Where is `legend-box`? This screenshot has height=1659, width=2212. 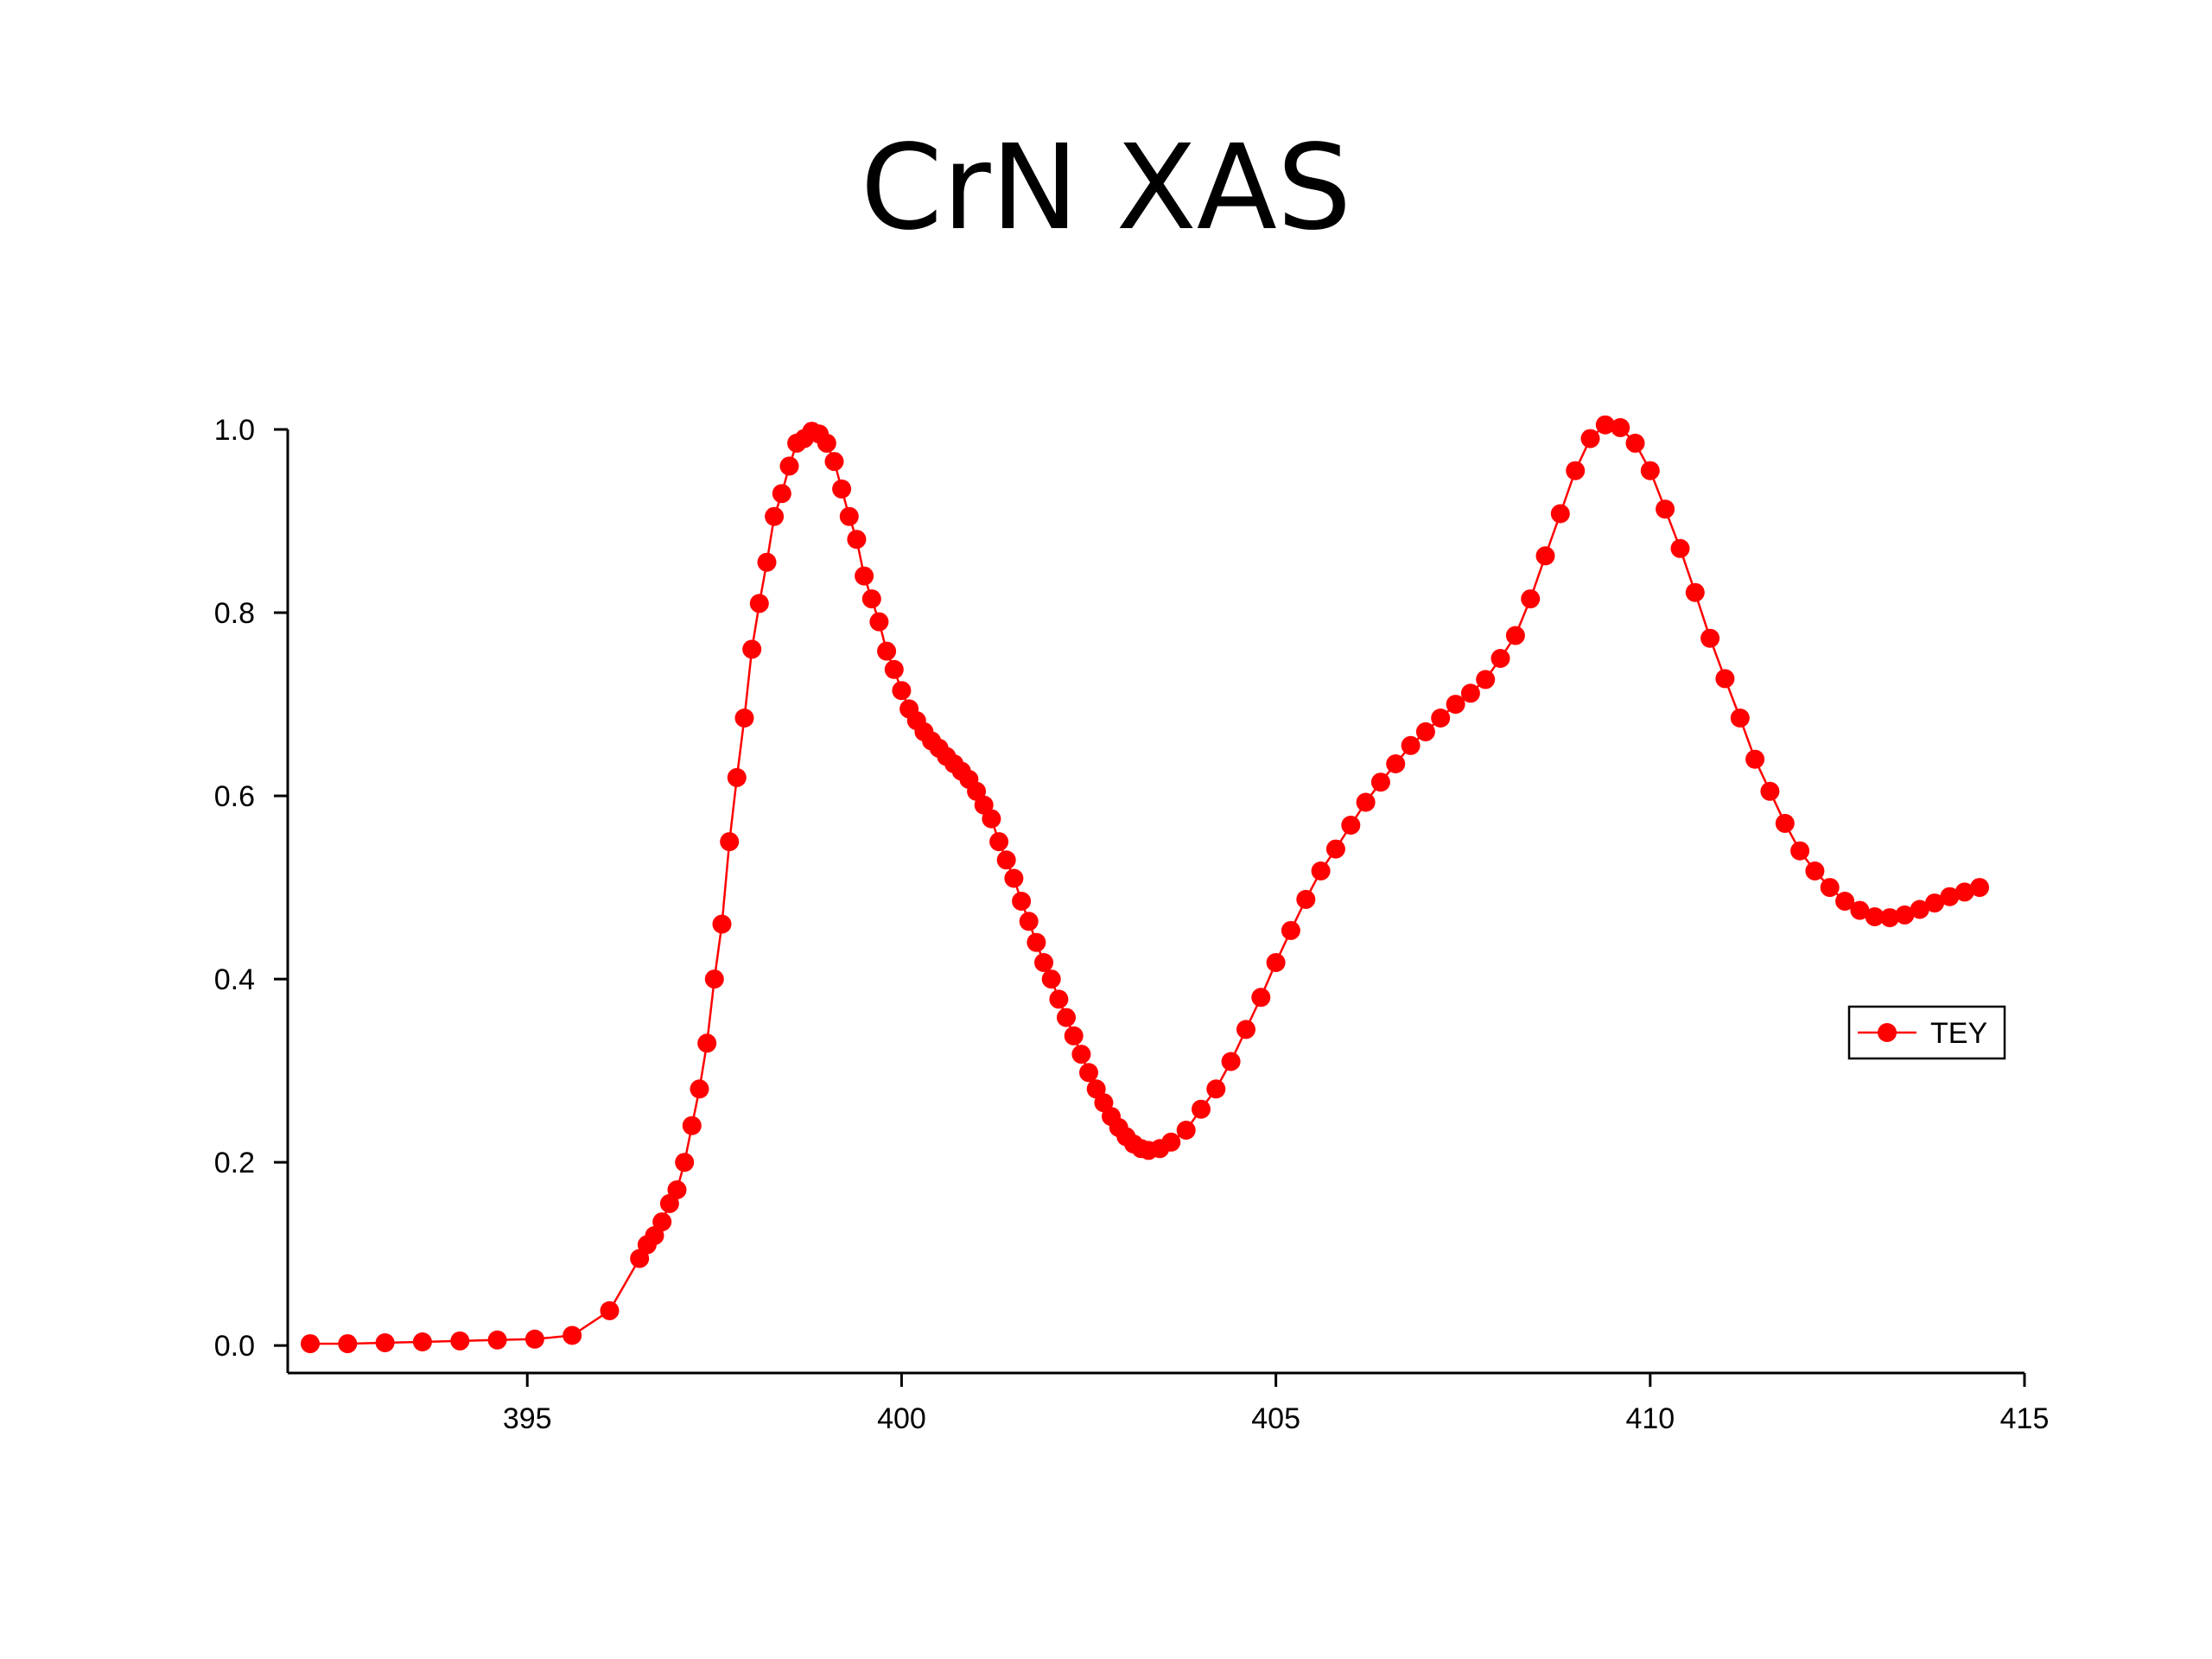
legend-box is located at coordinates (1927, 1032).